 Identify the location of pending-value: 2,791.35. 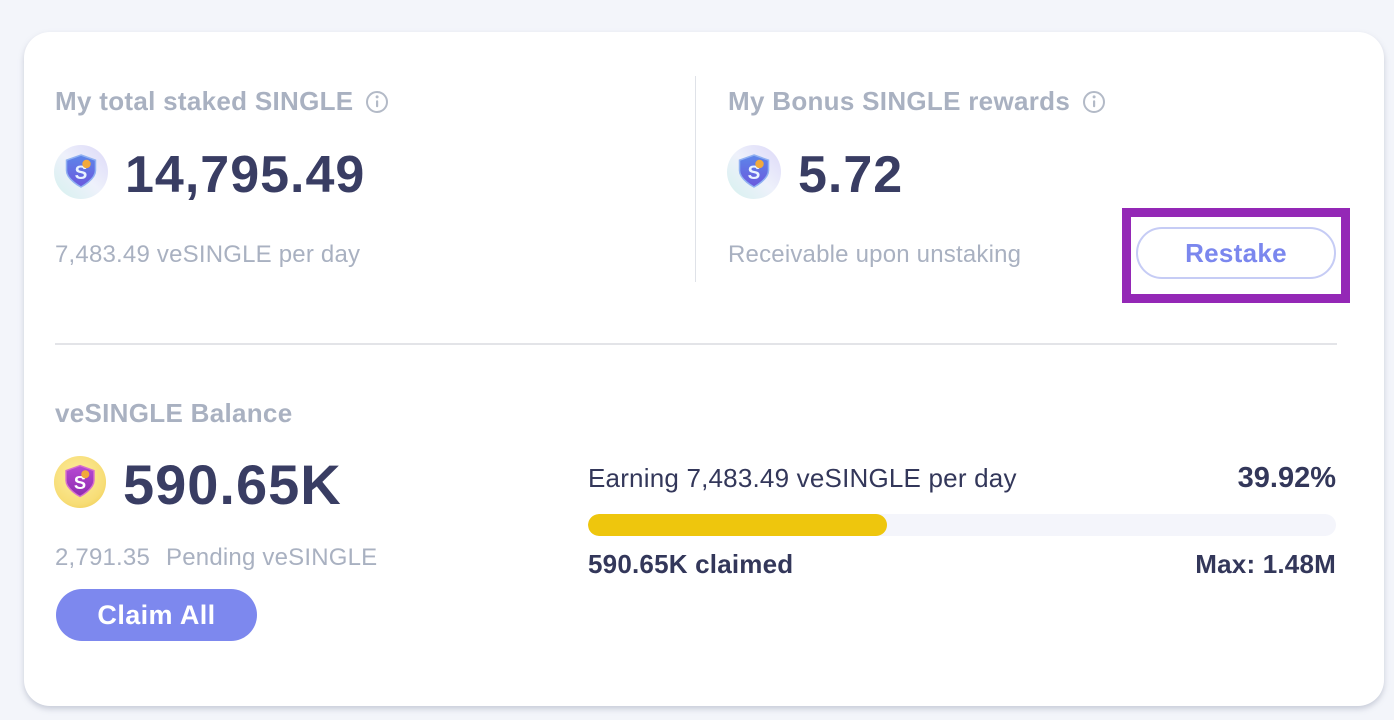
(103, 557).